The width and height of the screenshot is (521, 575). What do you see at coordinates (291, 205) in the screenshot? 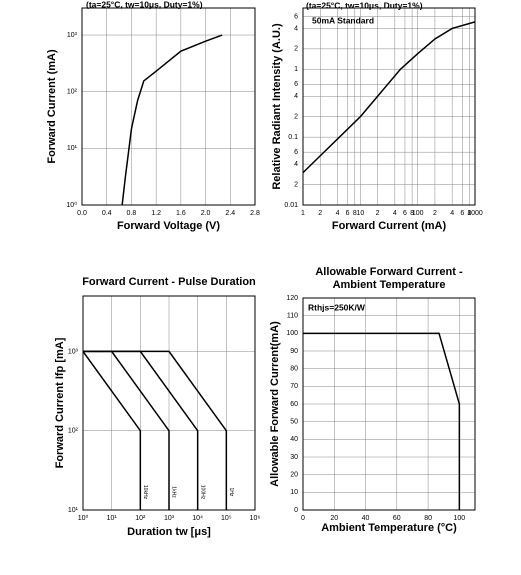
I see `y-tick-label: 0.01` at bounding box center [291, 205].